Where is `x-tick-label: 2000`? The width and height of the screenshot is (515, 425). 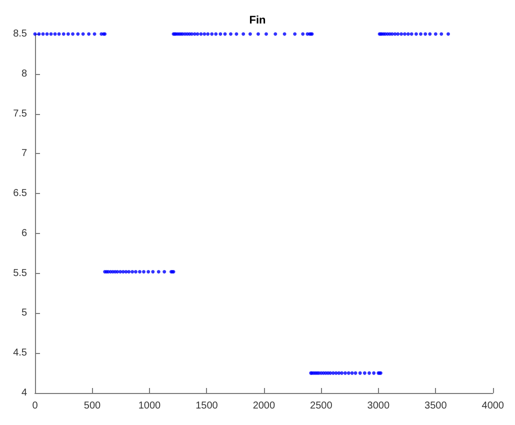
x-tick-label: 2000 is located at coordinates (264, 406).